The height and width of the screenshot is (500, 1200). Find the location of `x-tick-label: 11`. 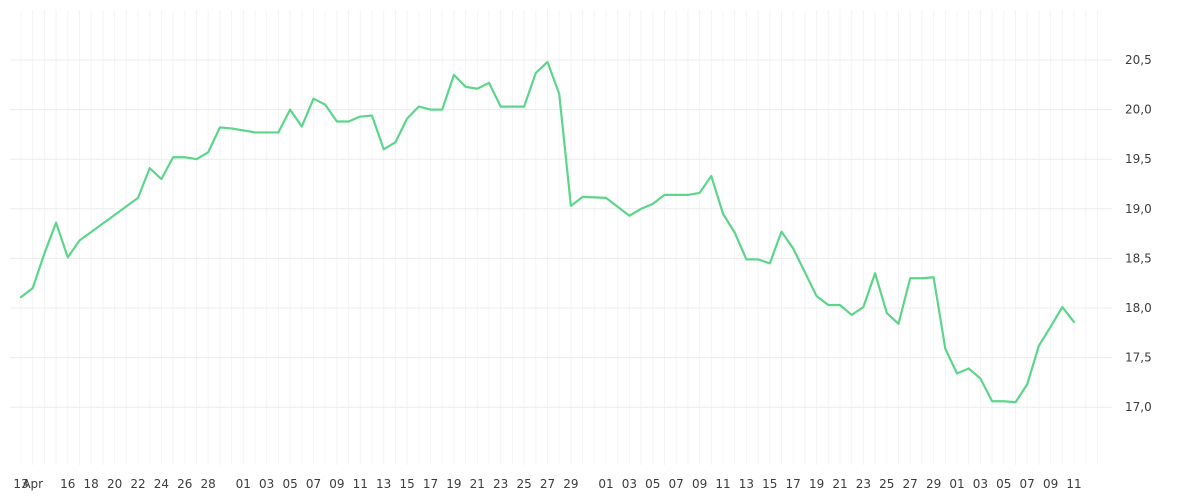

x-tick-label: 11 is located at coordinates (1073, 484).